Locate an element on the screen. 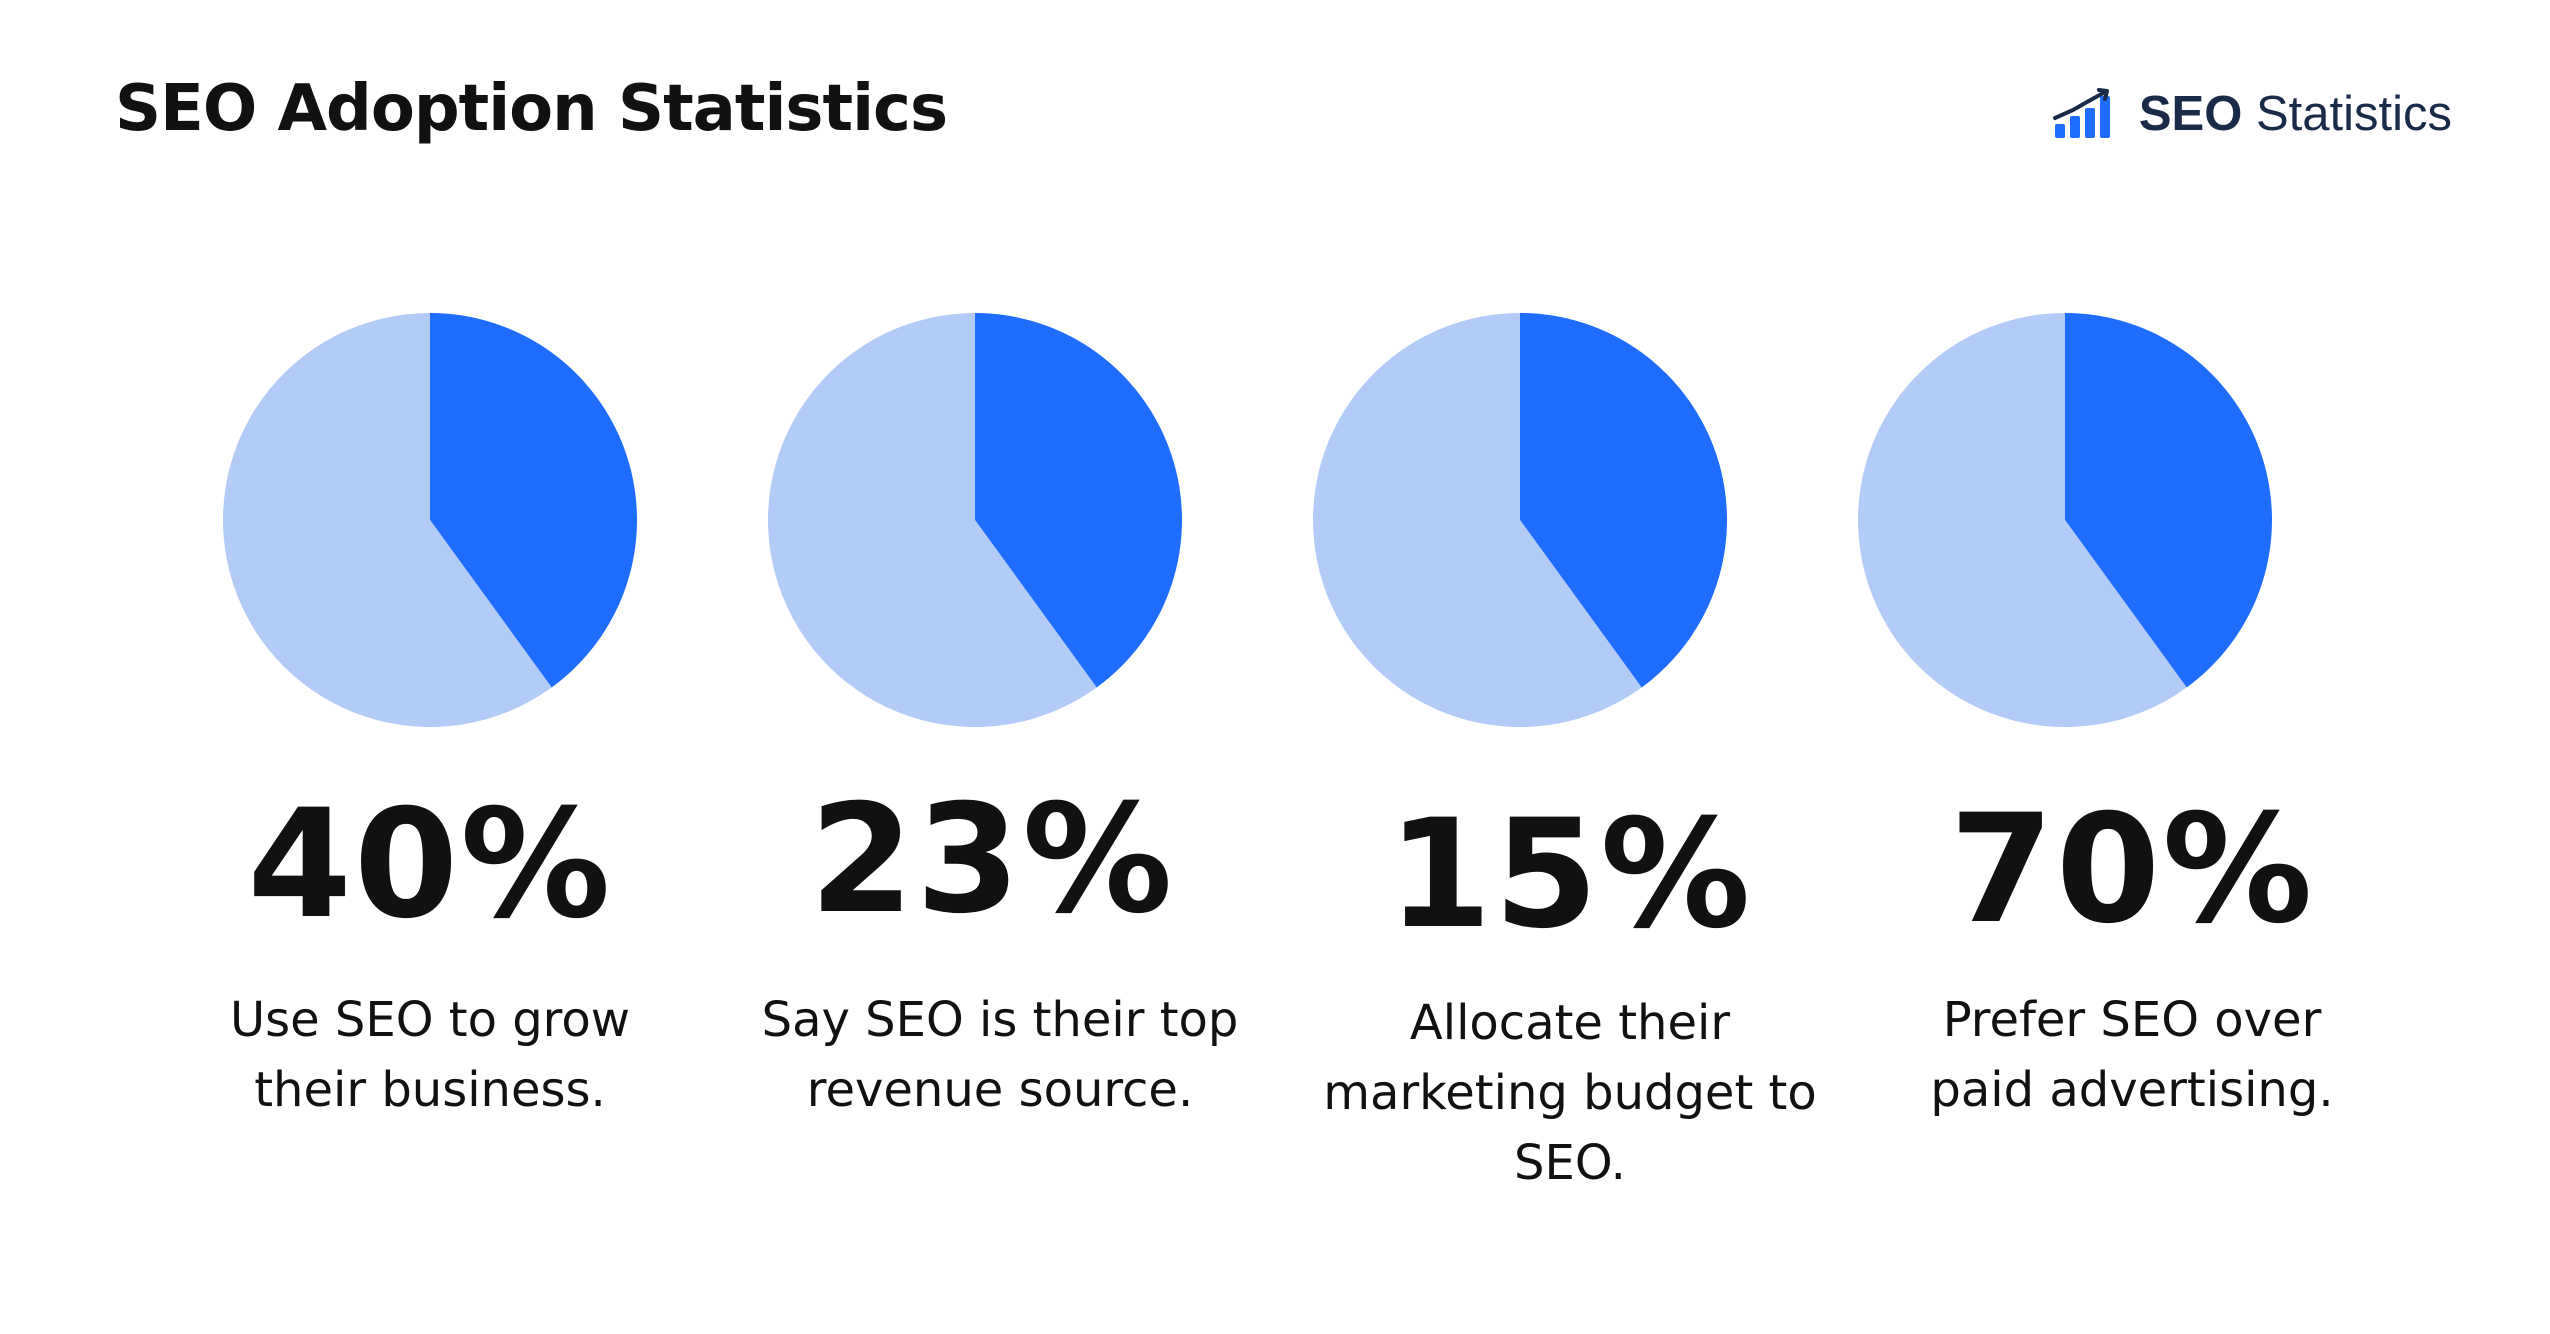 This screenshot has width=2550, height=1334. brand-logo-group: SEO Statistics is located at coordinates (2252, 114).